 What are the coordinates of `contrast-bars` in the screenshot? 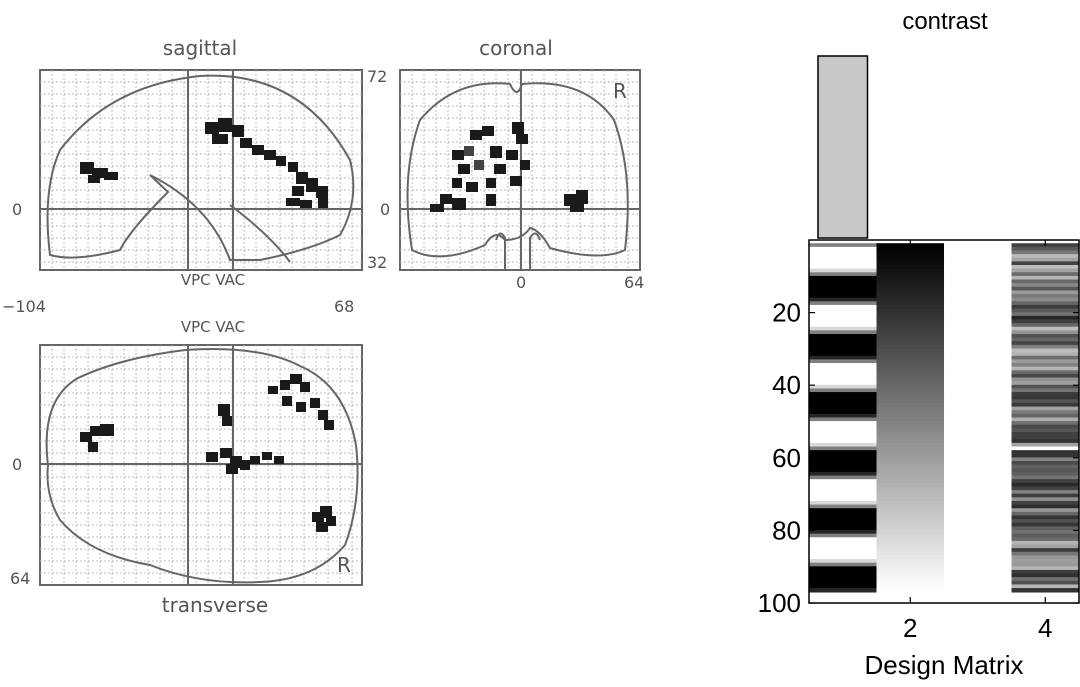 It's located at (843, 147).